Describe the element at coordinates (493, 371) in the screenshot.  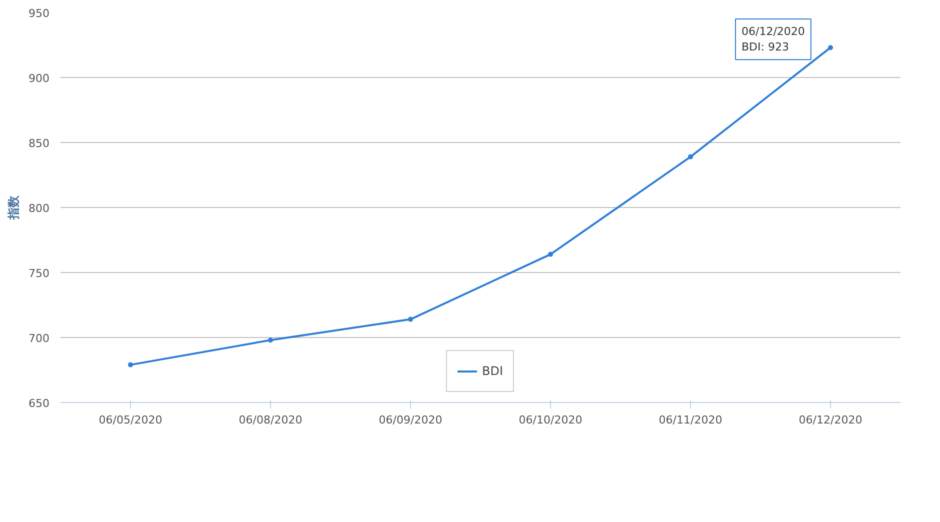
I see `legend-label: BDI` at that location.